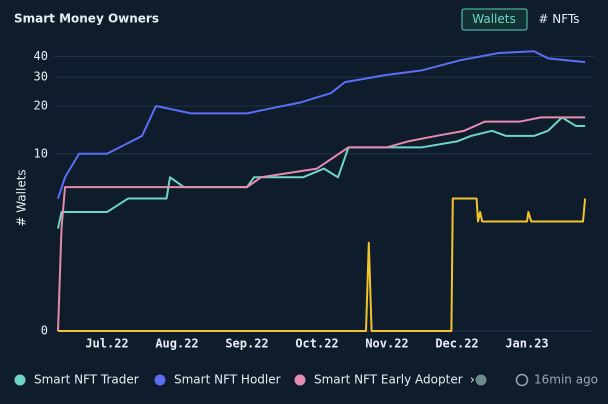  Describe the element at coordinates (41, 77) in the screenshot. I see `y-tick-label: 30` at that location.